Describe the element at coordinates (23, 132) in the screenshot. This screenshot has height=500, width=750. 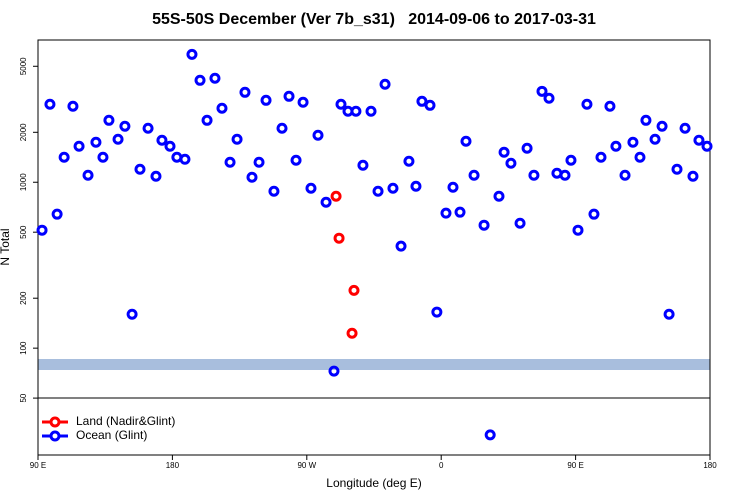
I see `y-tick-label: 2000` at that location.